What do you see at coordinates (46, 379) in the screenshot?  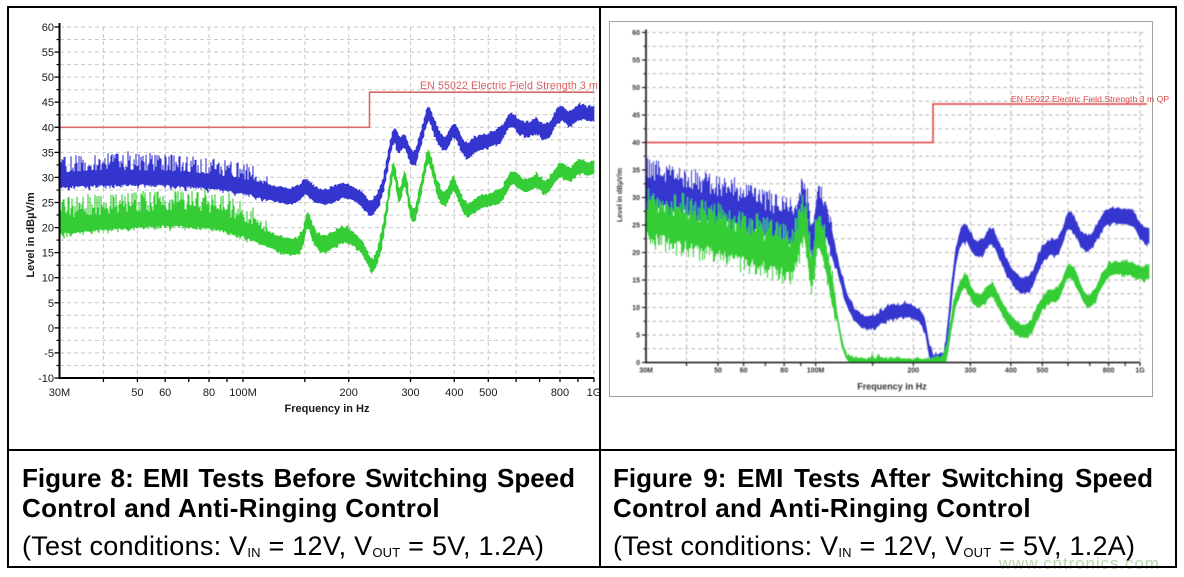 I see `svg-text: -10` at bounding box center [46, 379].